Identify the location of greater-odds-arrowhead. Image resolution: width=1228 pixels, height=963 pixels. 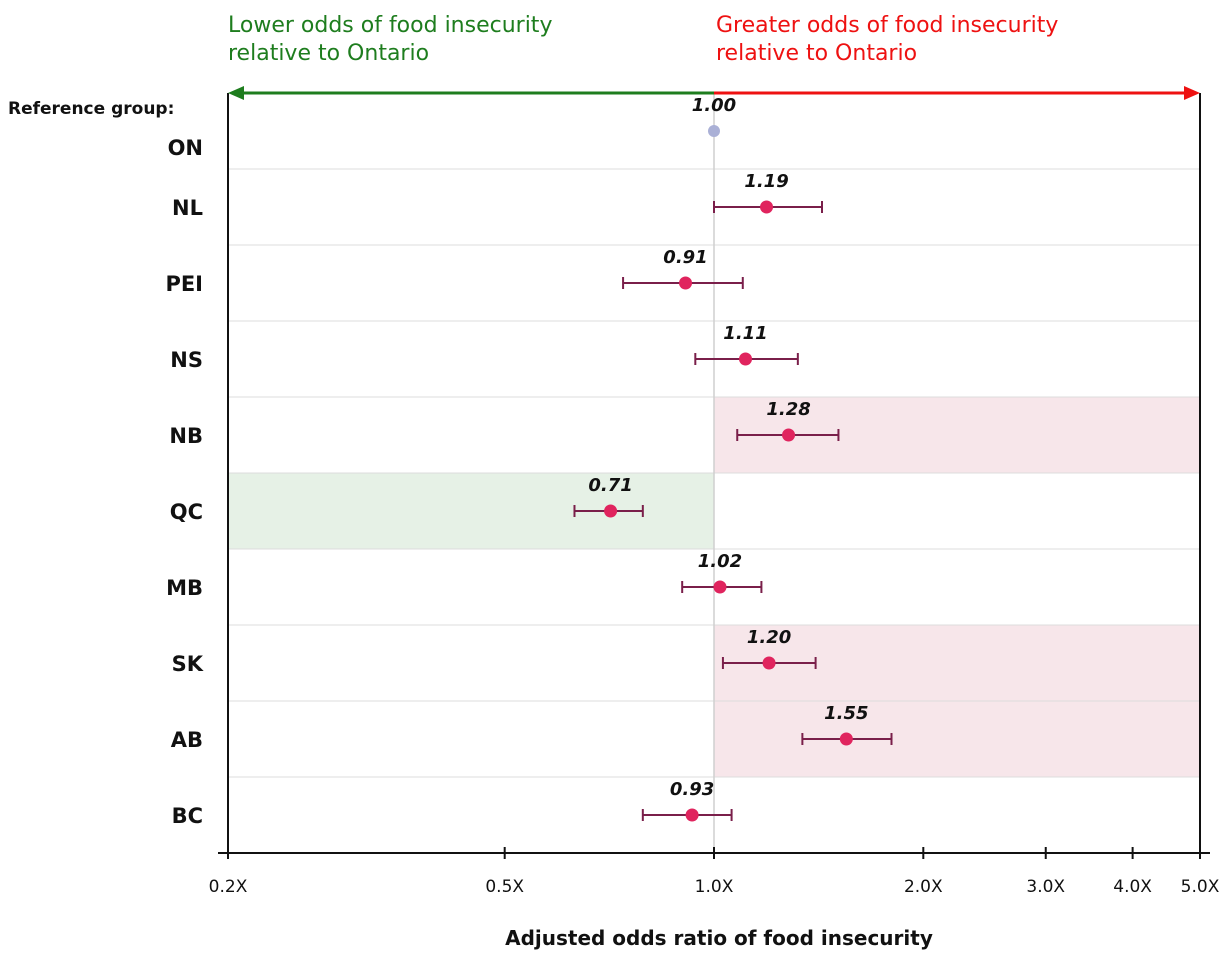
(1192, 93).